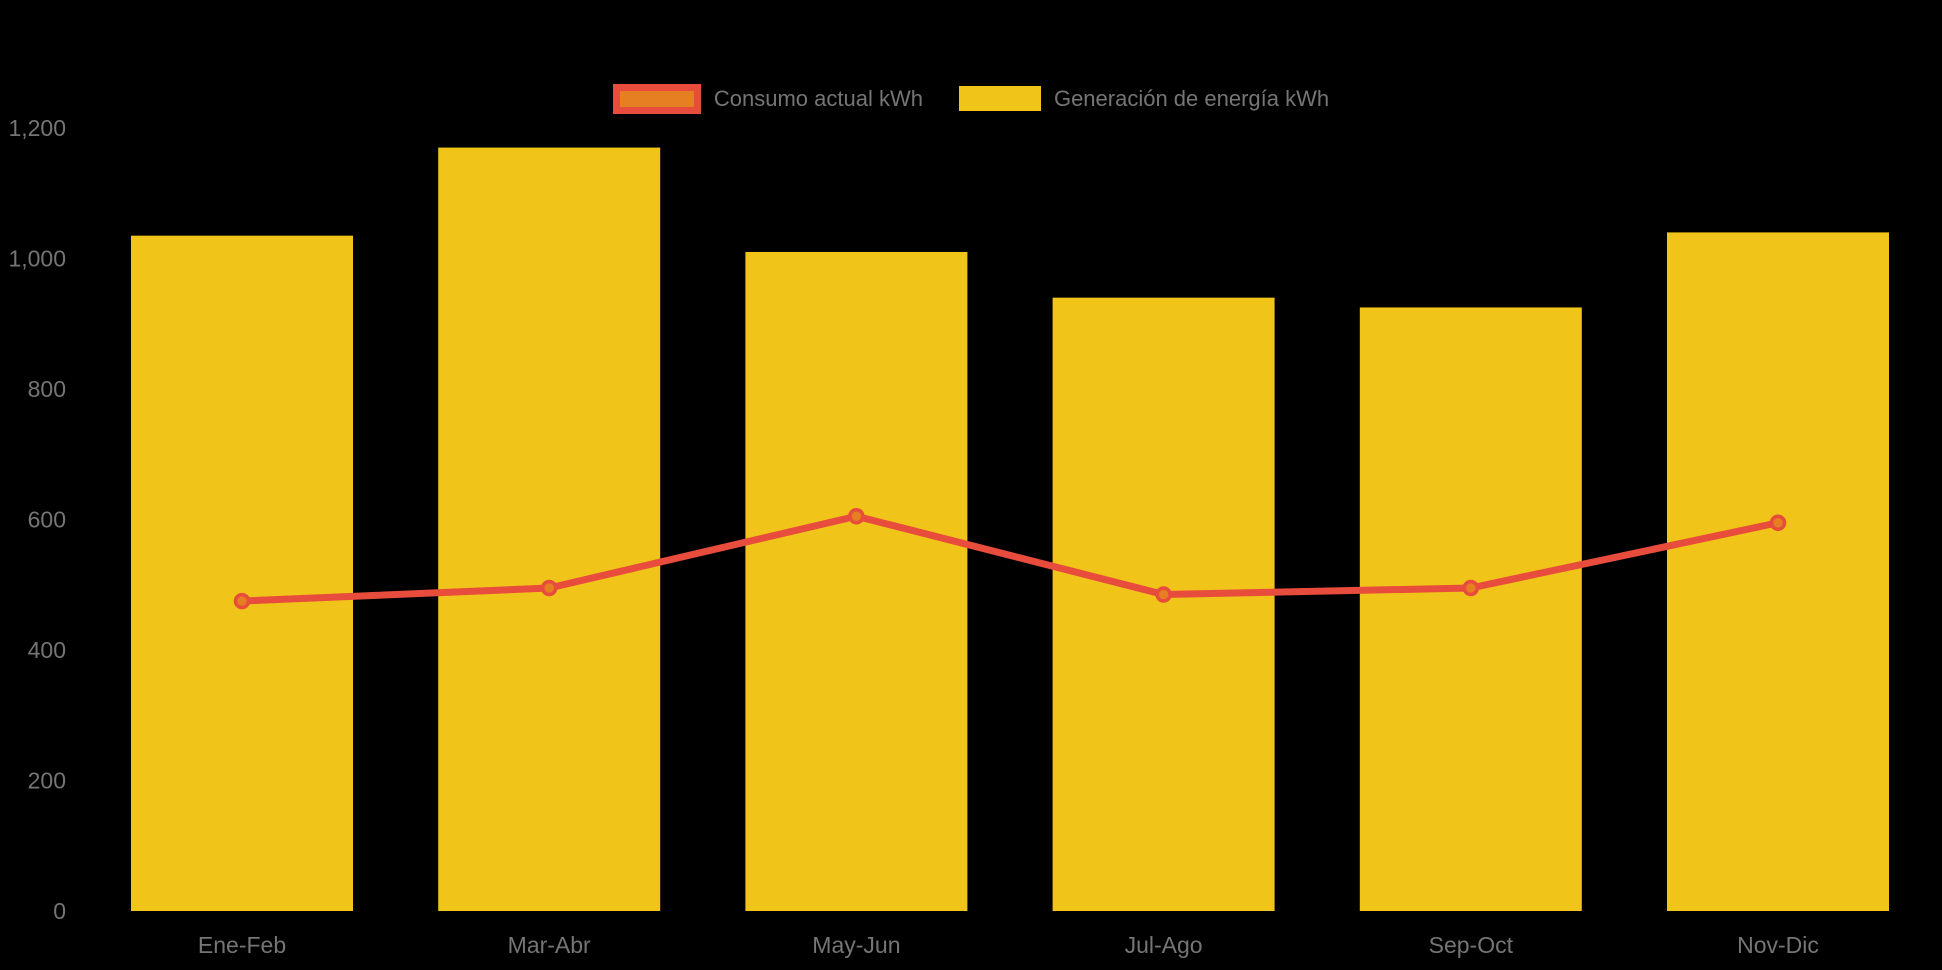  What do you see at coordinates (1778, 523) in the screenshot?
I see `line-point-nov-dic` at bounding box center [1778, 523].